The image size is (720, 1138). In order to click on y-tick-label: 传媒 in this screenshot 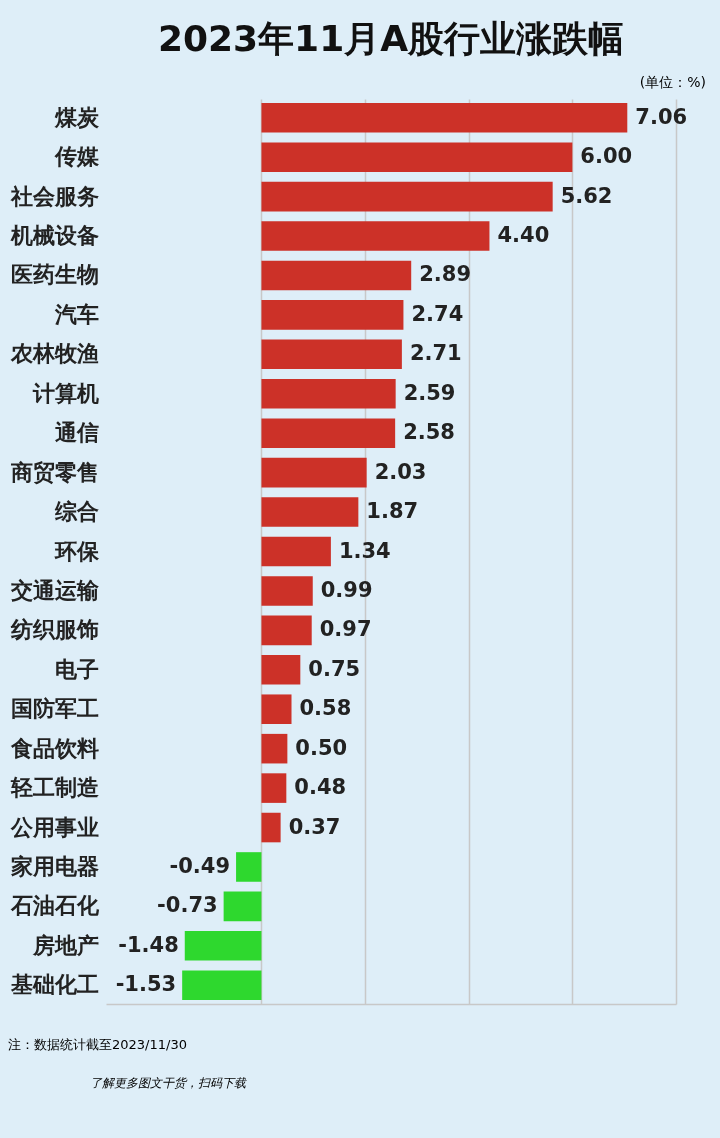, I will do `click(76, 157)`.